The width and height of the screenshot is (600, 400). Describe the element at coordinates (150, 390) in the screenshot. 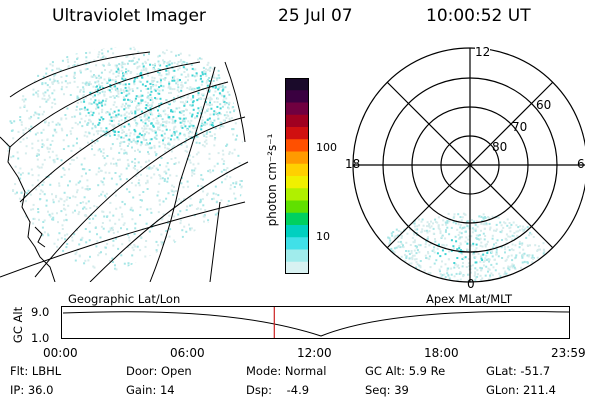

I see `status-gain: Gain: 14` at that location.